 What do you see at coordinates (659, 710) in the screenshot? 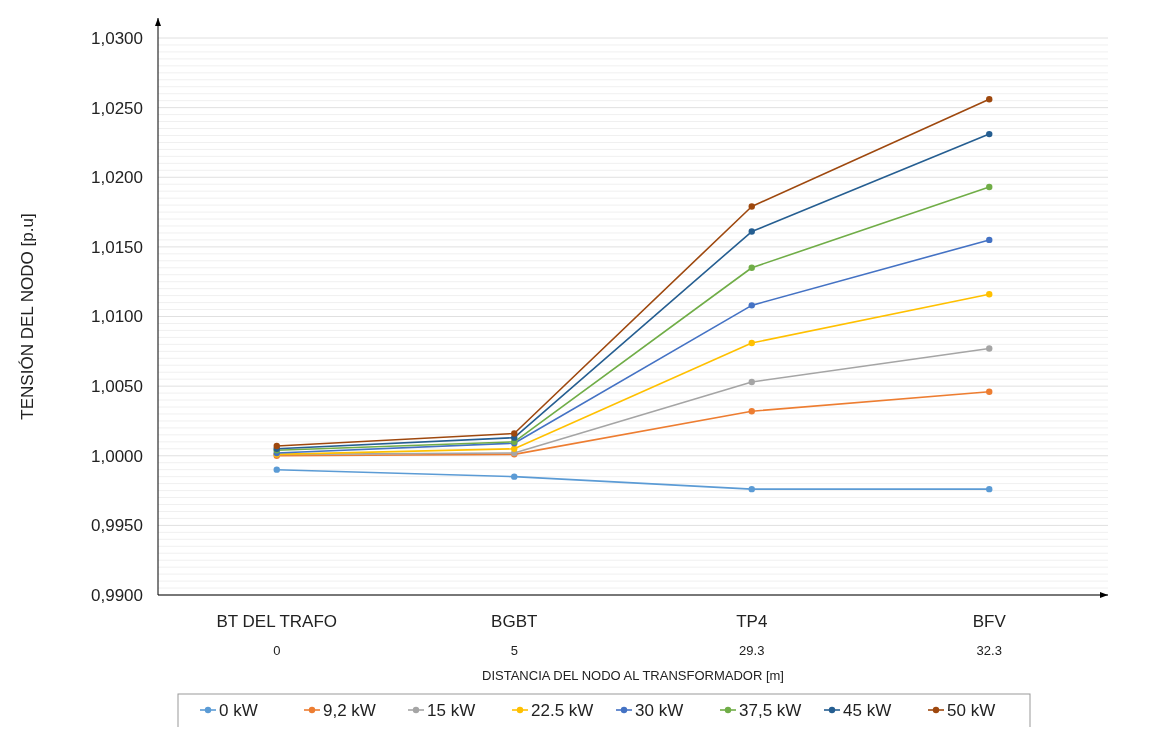
I see `legend-label: 30 kW` at bounding box center [659, 710].